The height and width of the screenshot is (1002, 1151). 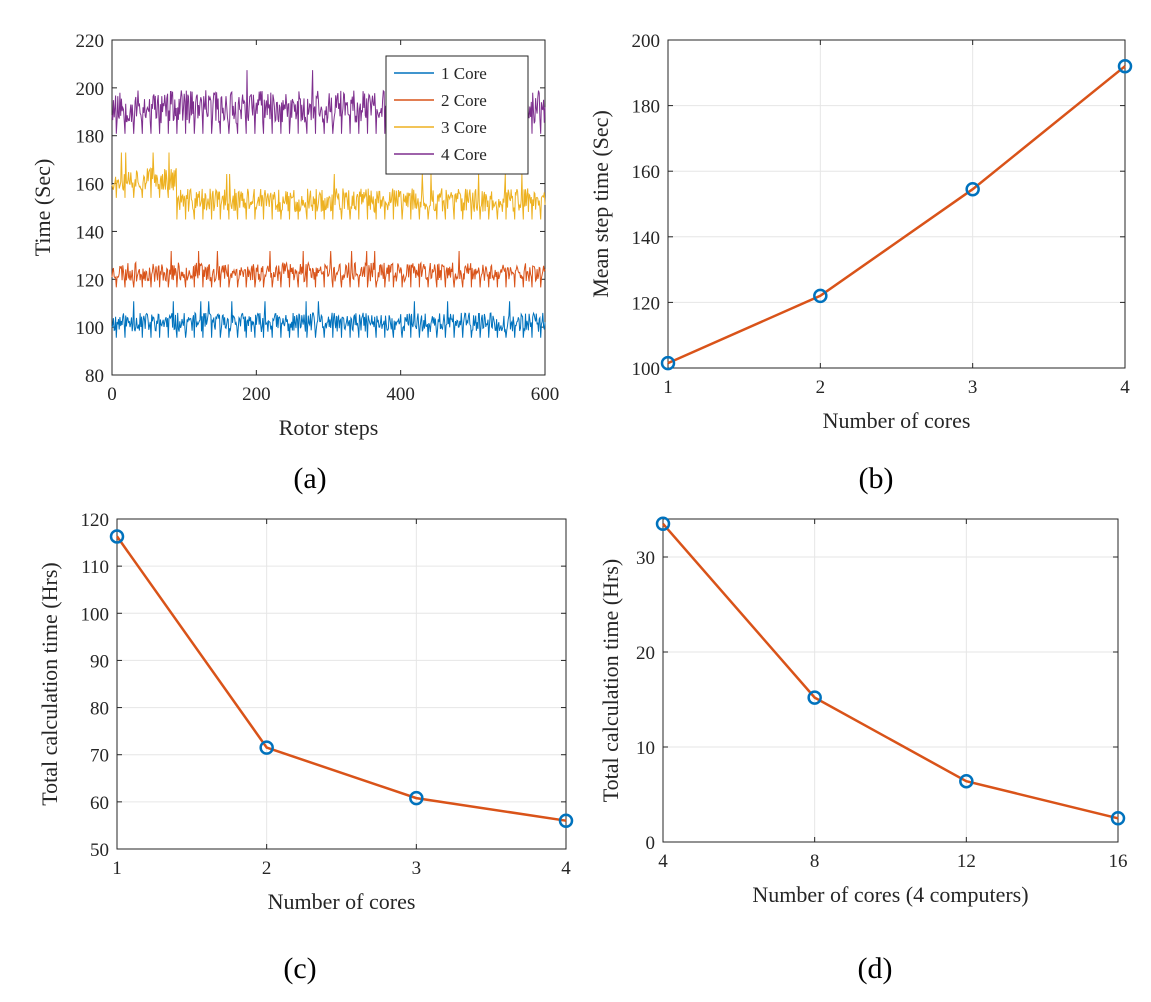 What do you see at coordinates (309, 478) in the screenshot?
I see `panel-label: (a)` at bounding box center [309, 478].